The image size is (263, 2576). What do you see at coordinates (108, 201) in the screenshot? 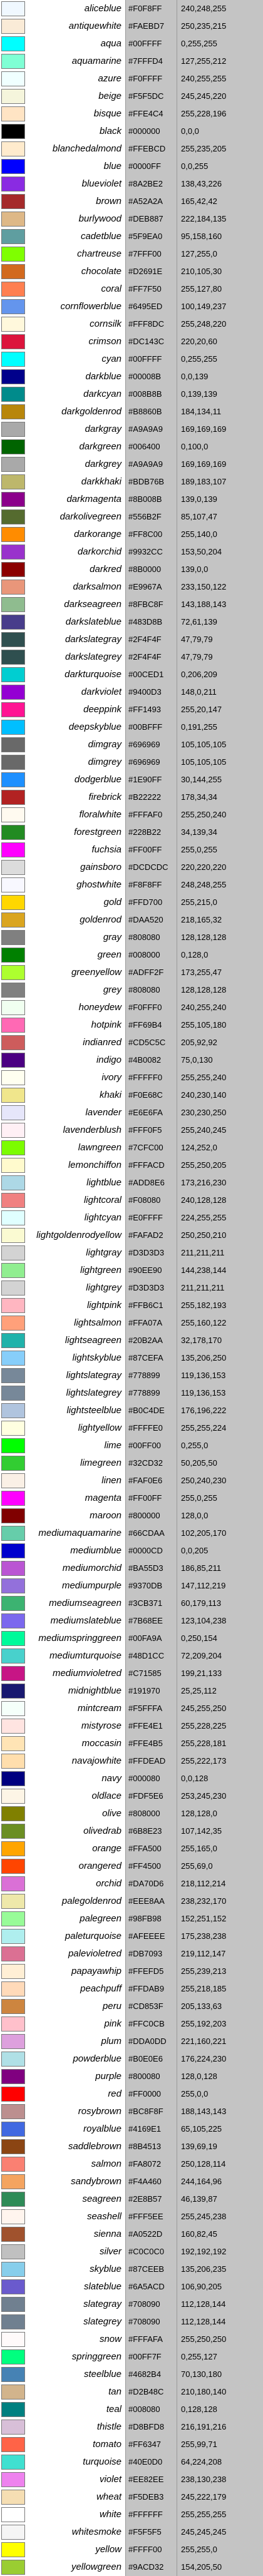
I see `color-name: brown` at bounding box center [108, 201].